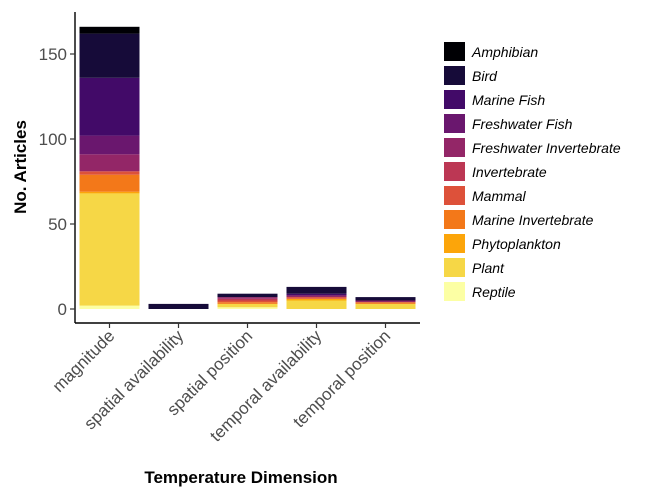 This screenshot has height=492, width=649. What do you see at coordinates (109, 183) in the screenshot?
I see `bar-segment-marine-invertebrate-magnitude` at bounding box center [109, 183].